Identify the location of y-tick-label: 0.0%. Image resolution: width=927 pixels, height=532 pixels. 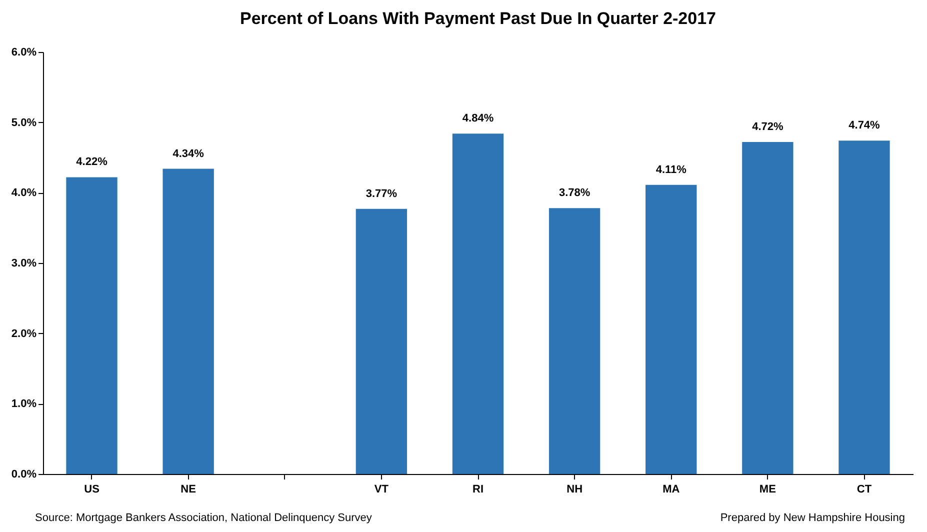
(24, 474).